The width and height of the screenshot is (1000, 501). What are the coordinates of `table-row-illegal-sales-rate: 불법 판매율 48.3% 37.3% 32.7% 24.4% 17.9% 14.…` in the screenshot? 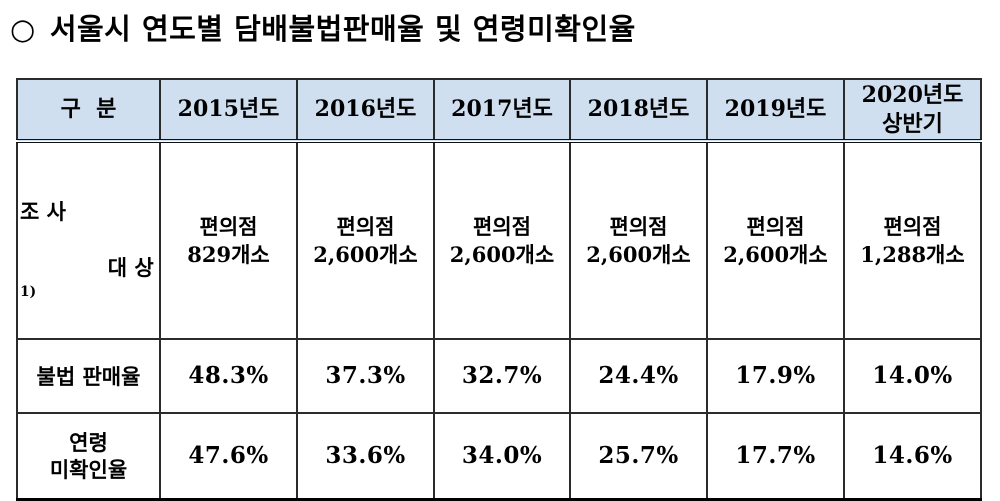 It's located at (499, 376).